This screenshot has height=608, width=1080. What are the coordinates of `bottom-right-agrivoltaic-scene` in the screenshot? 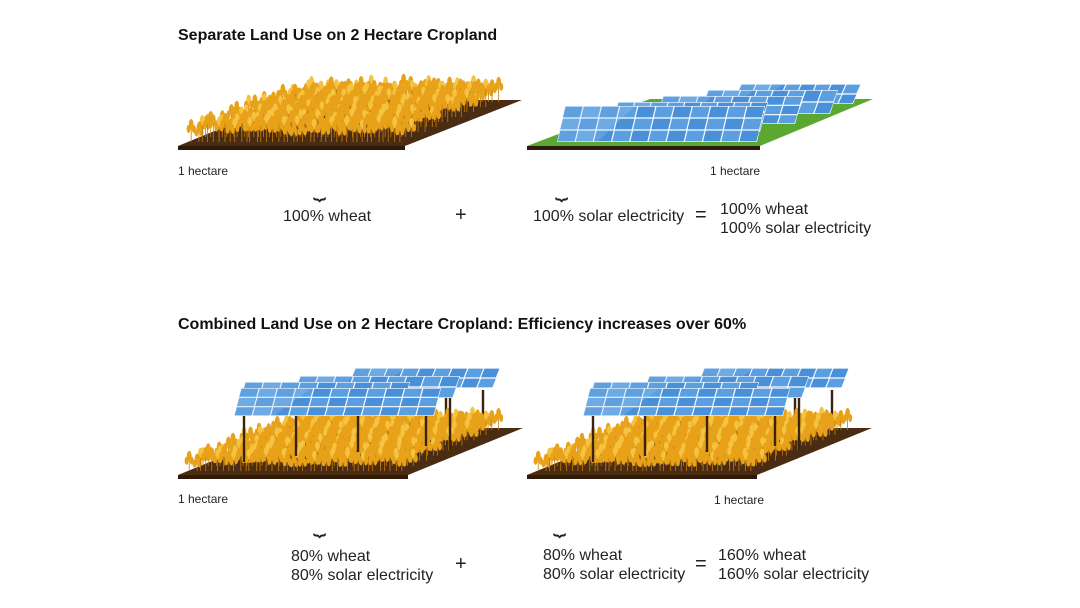 It's located at (699, 423).